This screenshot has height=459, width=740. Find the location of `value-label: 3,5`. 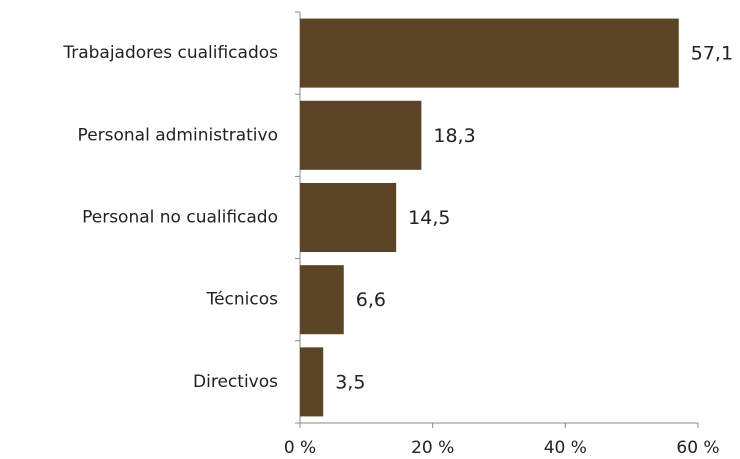

value-label: 3,5 is located at coordinates (350, 382).